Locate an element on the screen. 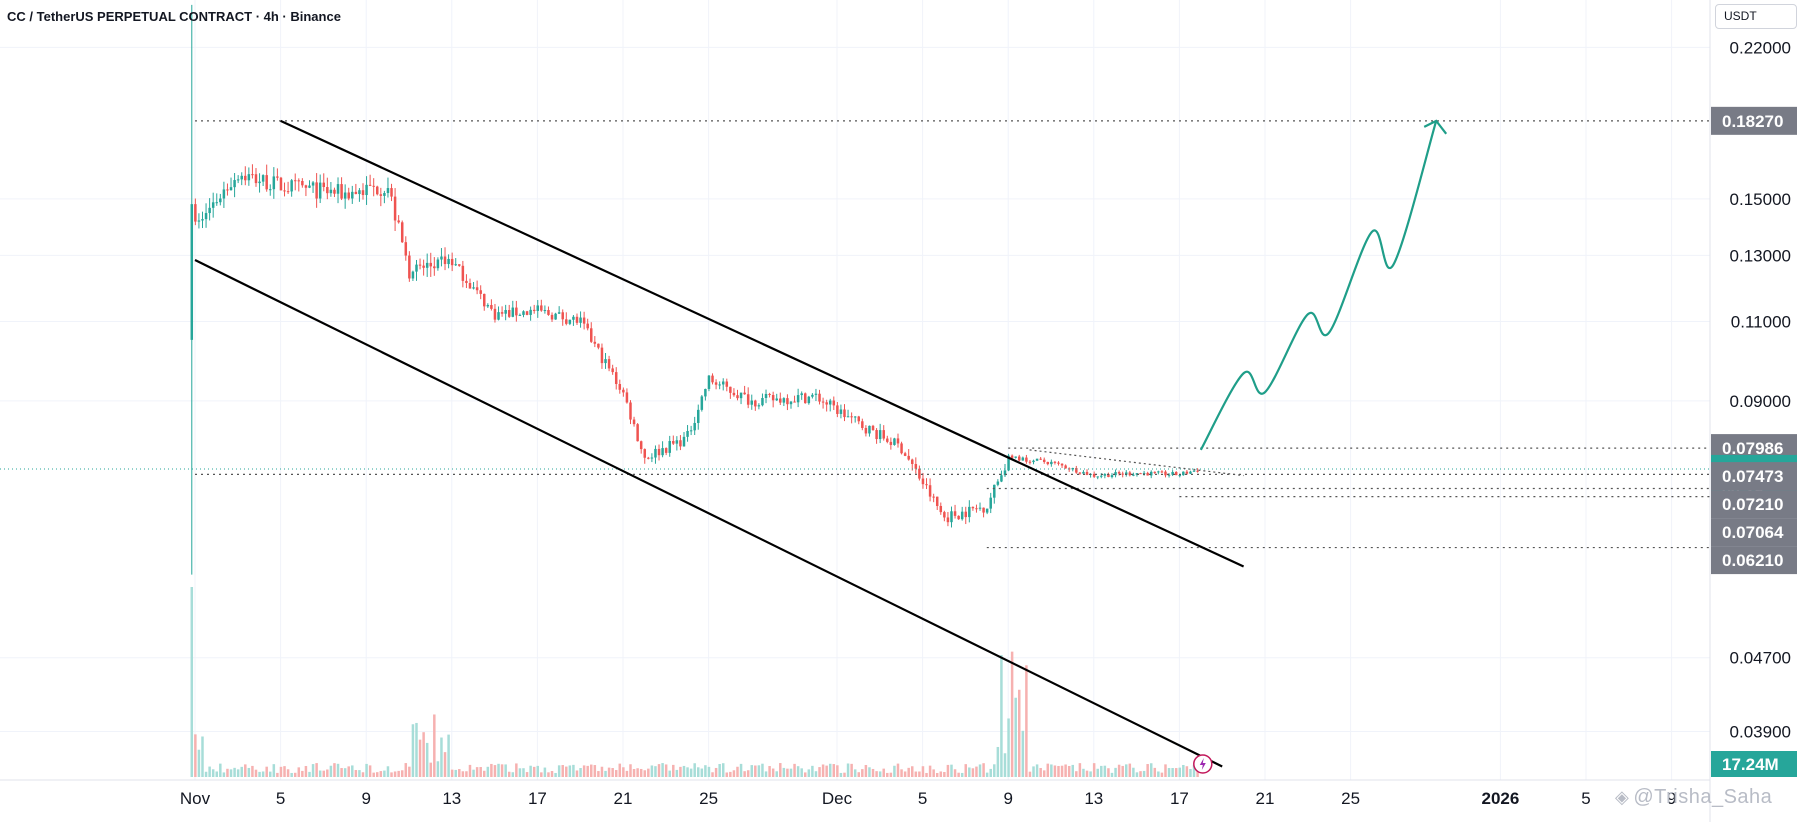 The height and width of the screenshot is (822, 1815). x-tick-label: 13 is located at coordinates (1093, 798).